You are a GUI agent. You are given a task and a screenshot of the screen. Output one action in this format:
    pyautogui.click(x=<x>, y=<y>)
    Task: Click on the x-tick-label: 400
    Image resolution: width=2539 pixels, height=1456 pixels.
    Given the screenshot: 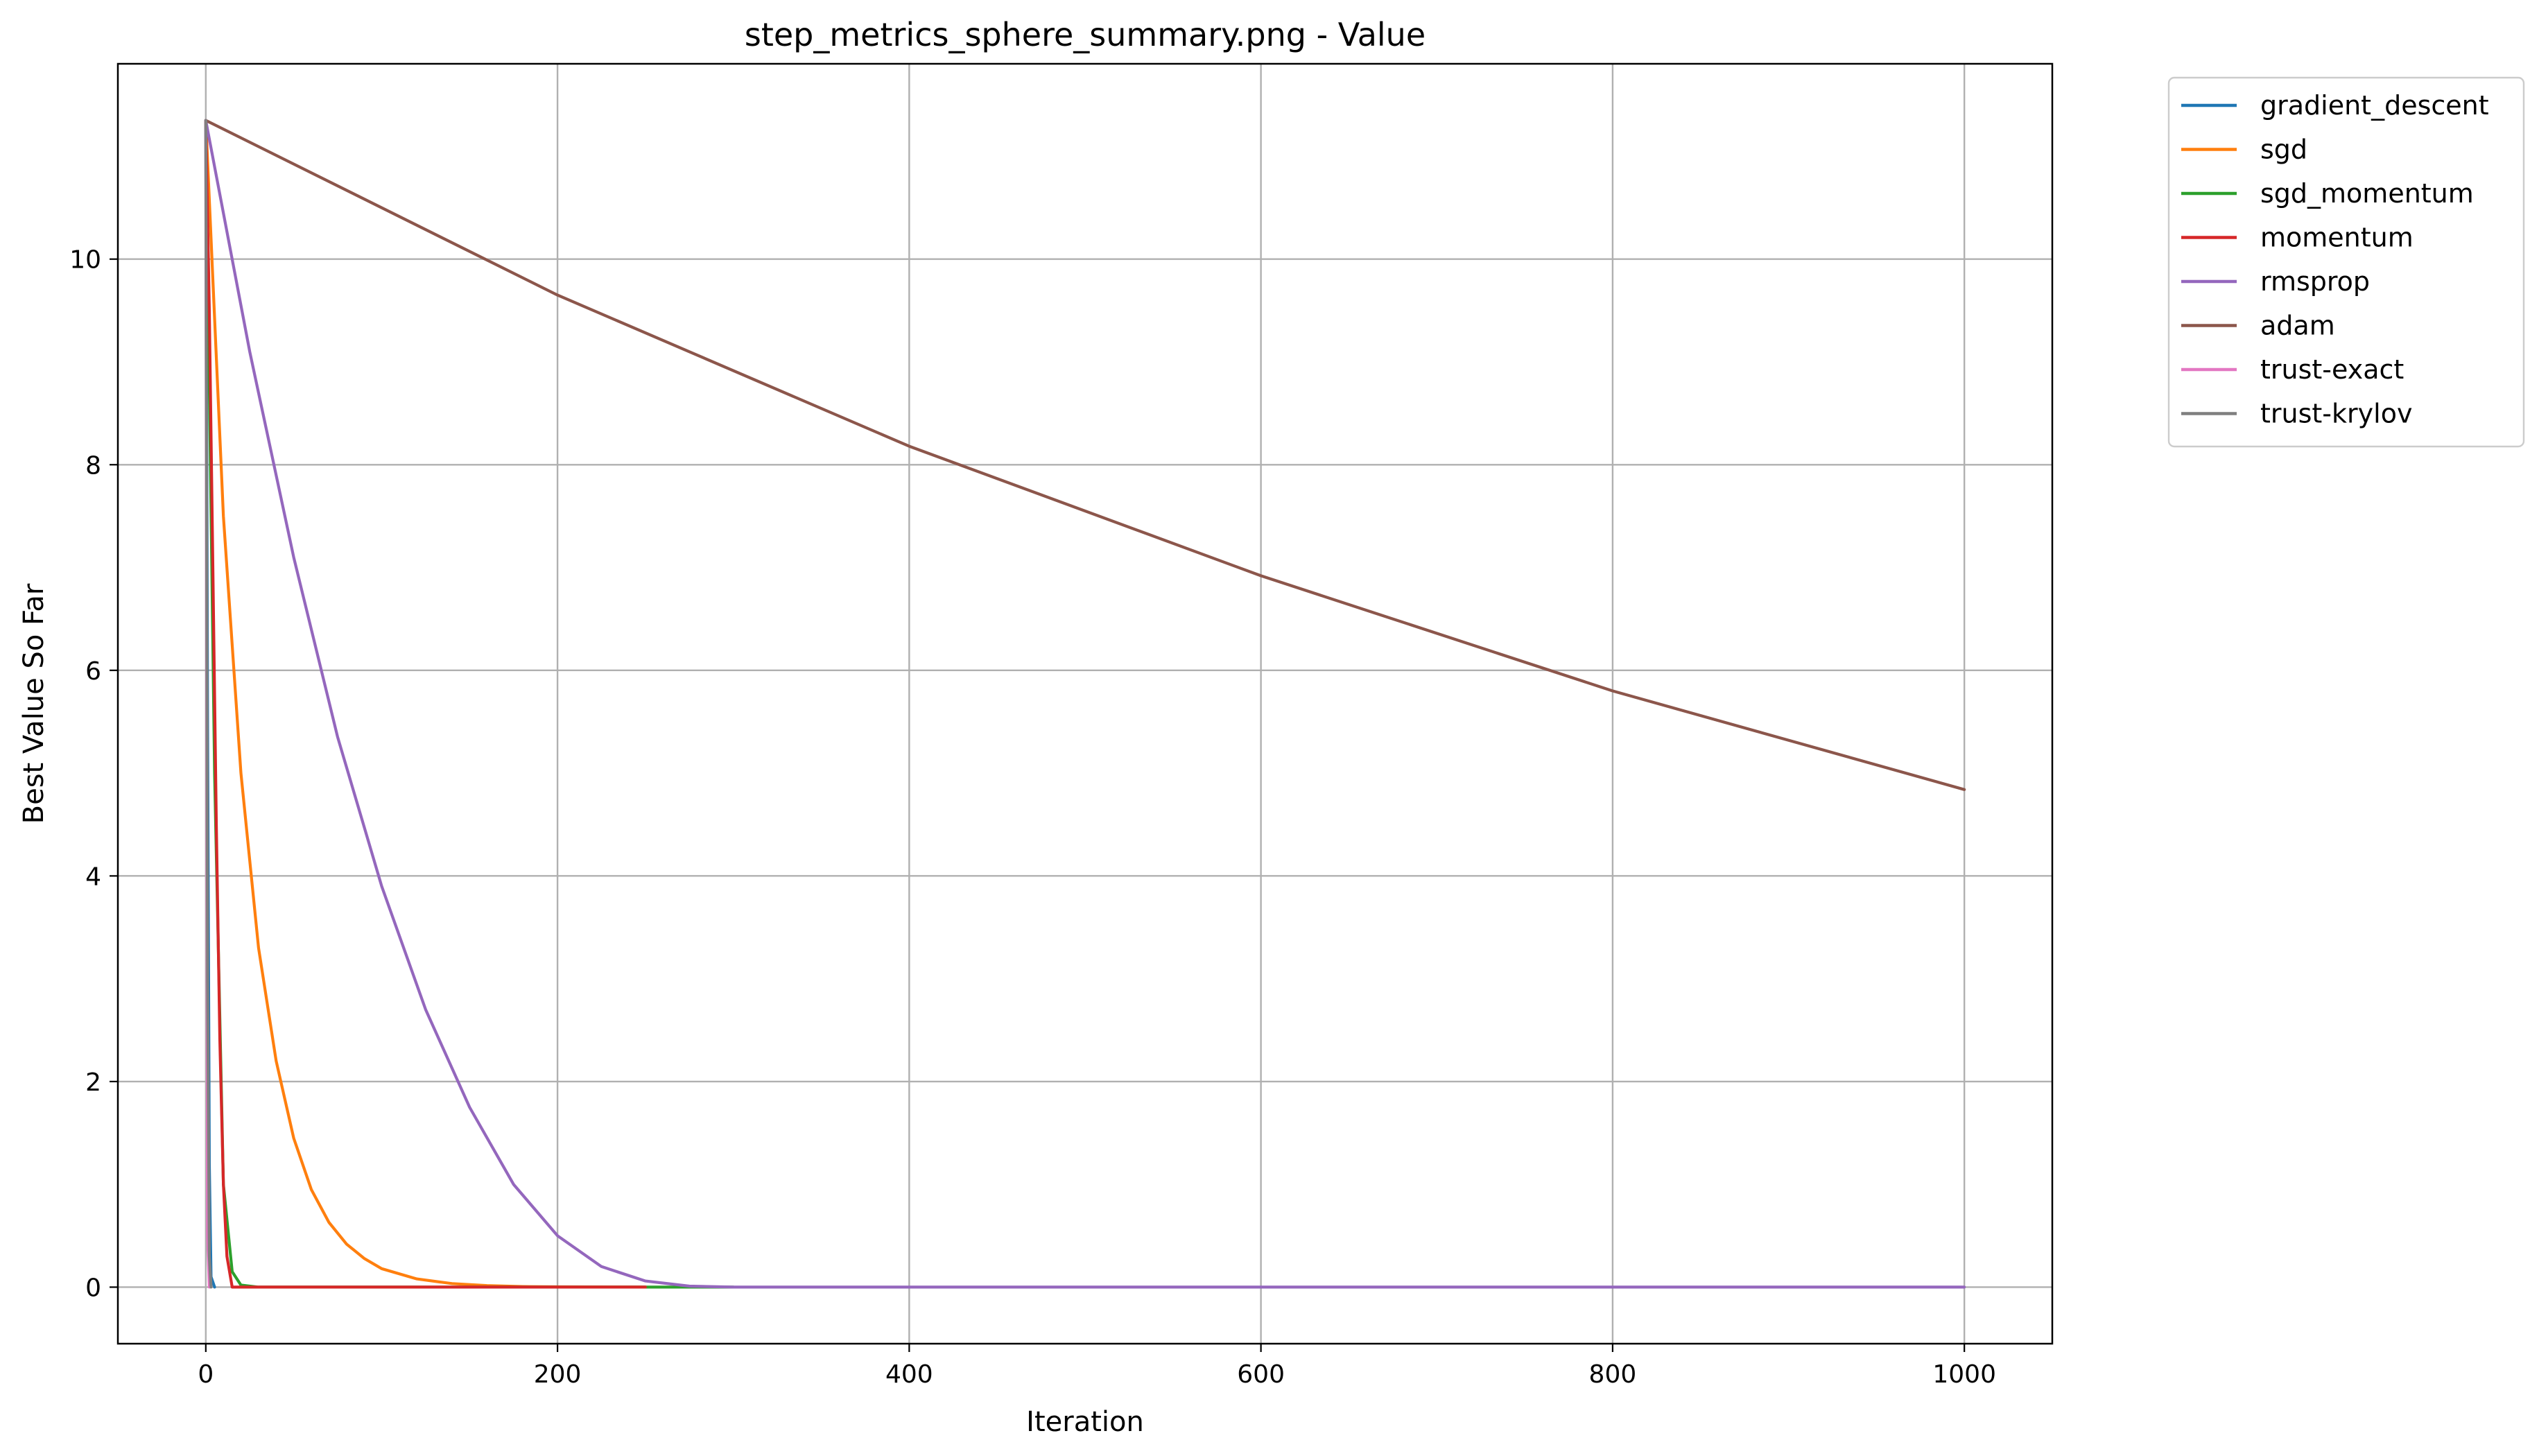 What is the action you would take?
    pyautogui.click(x=909, y=1374)
    